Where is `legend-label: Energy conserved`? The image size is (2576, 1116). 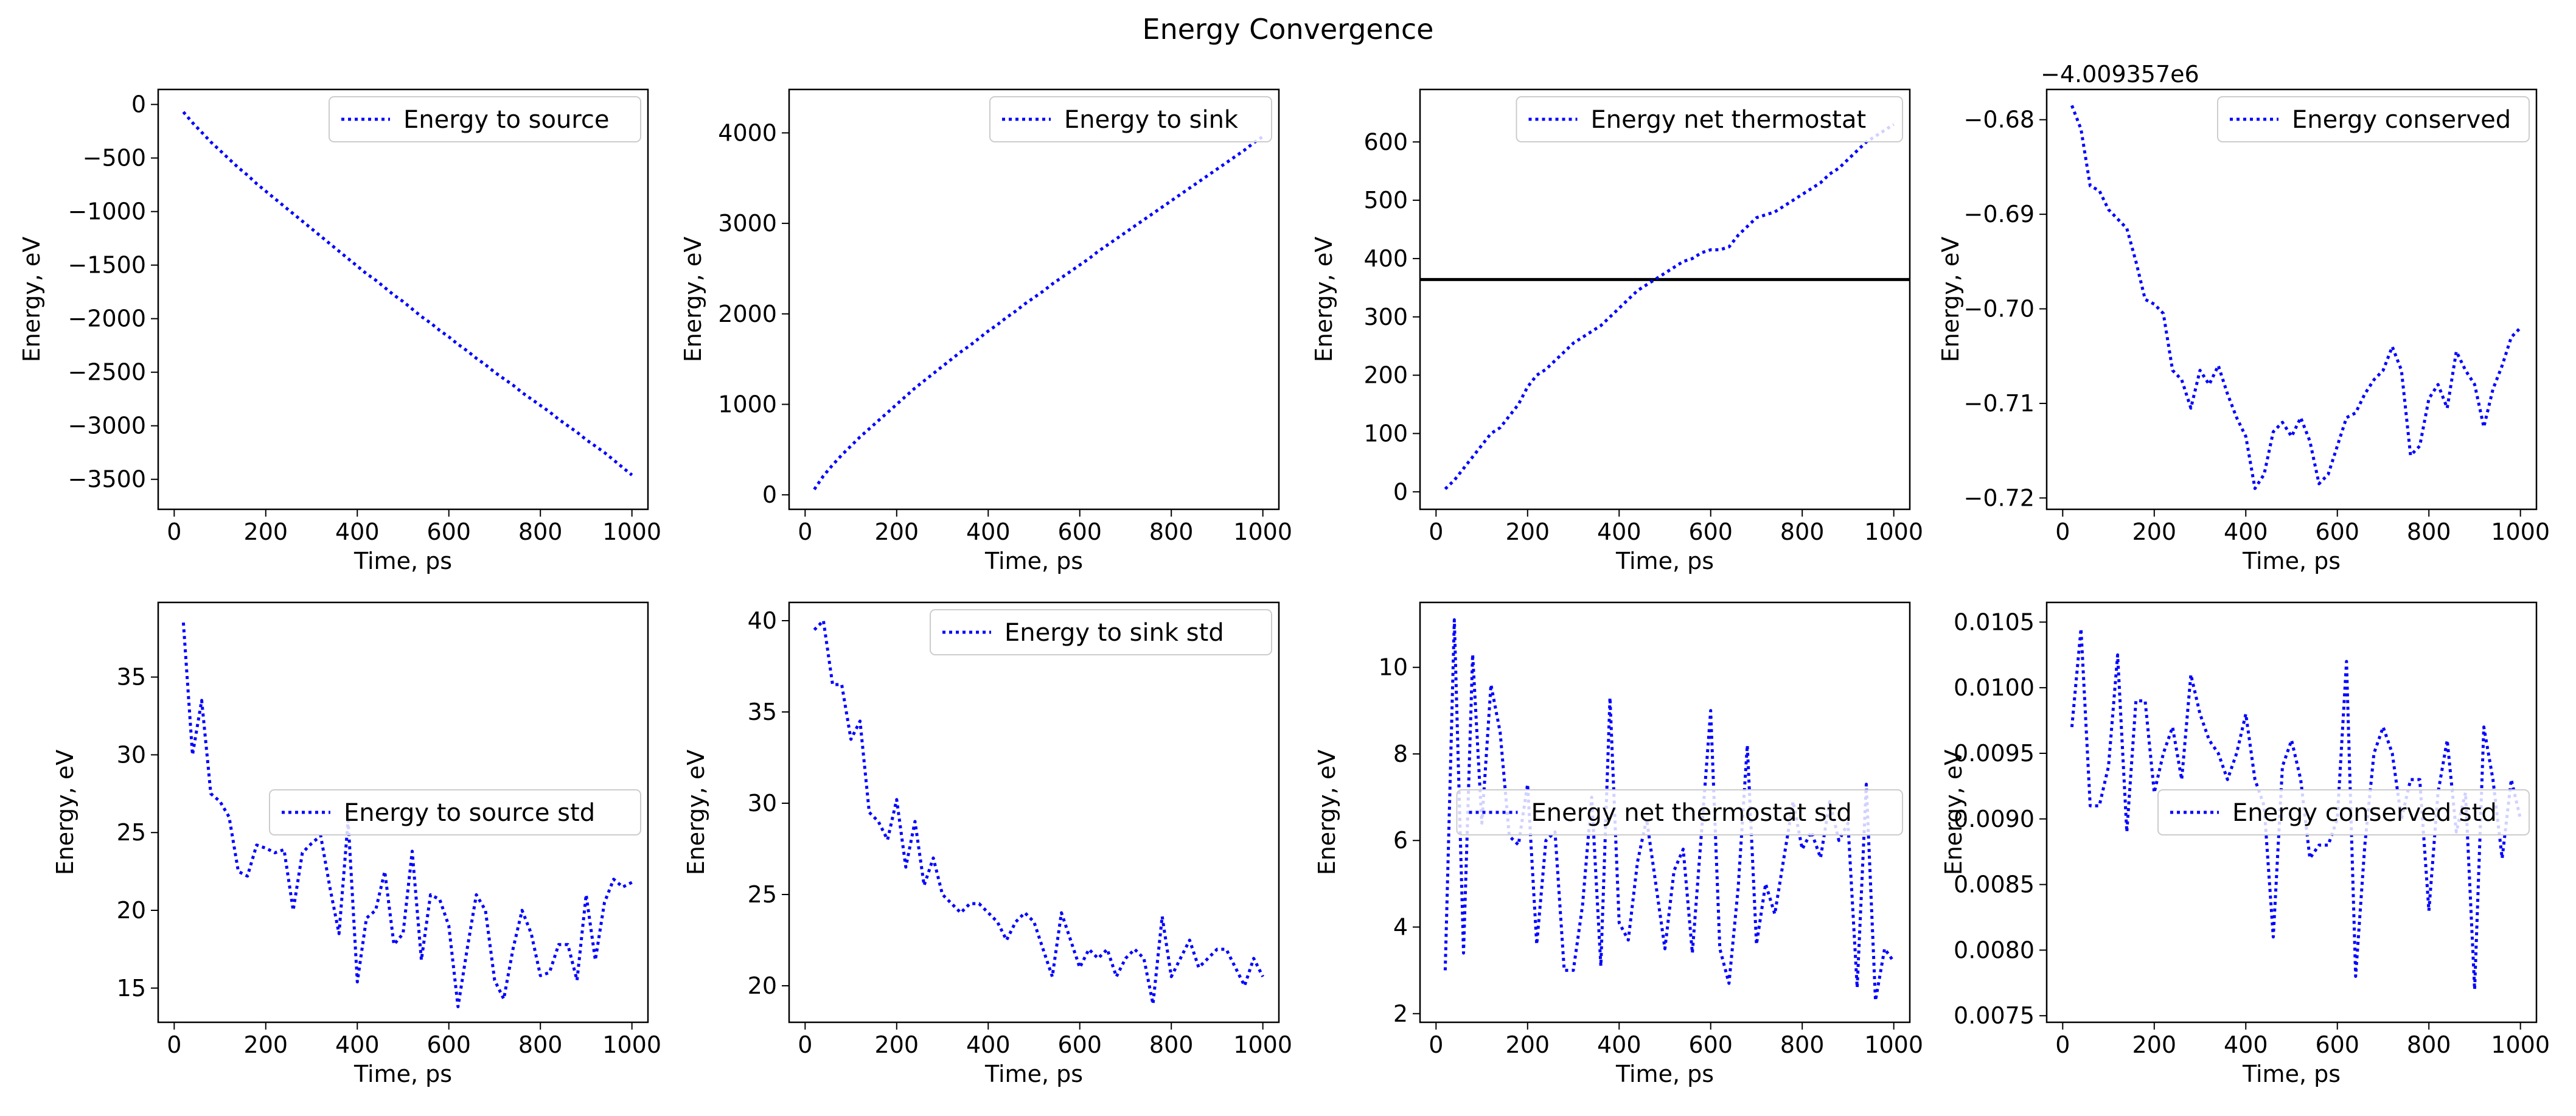
legend-label: Energy conserved is located at coordinates (2401, 120).